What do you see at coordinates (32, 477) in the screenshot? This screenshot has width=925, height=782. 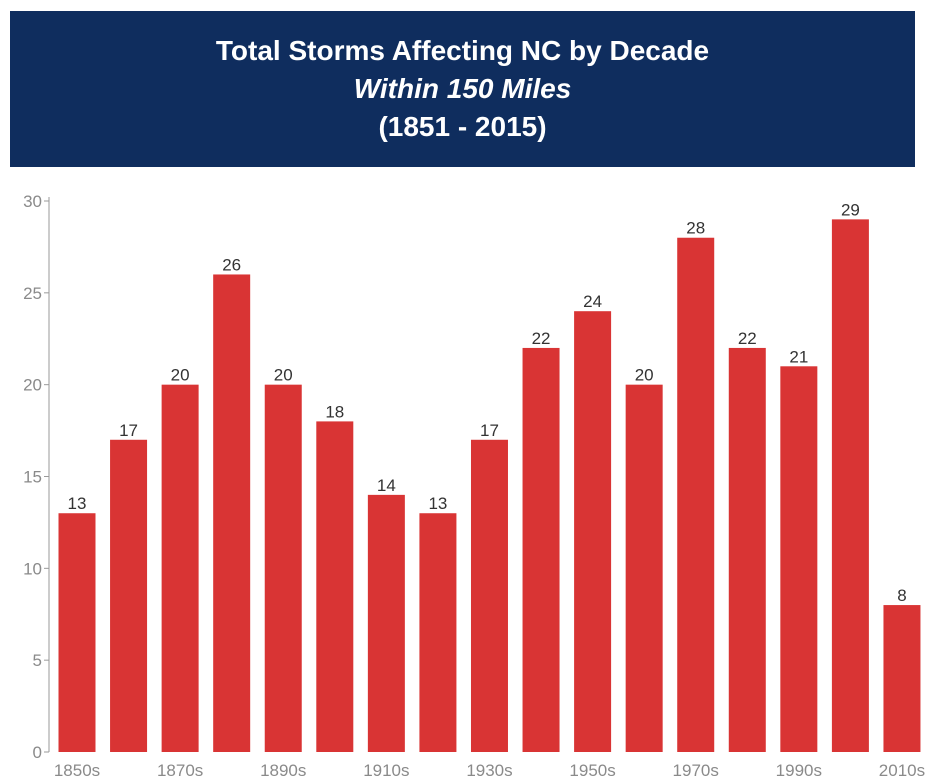 I see `y-tick-label: 15` at bounding box center [32, 477].